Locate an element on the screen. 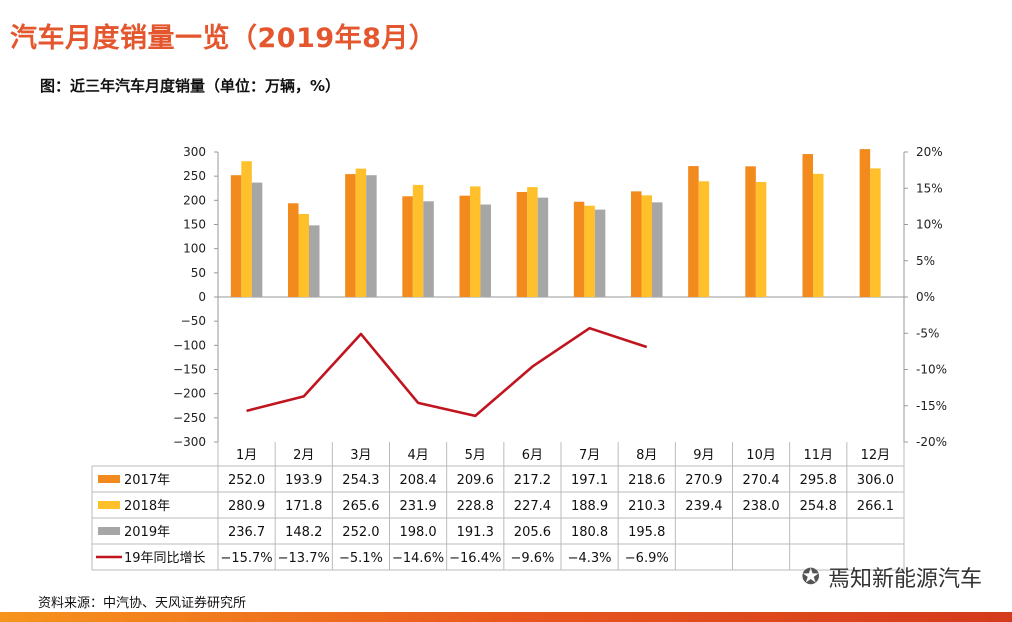 The image size is (1012, 622). y-right-tick-label: -5% is located at coordinates (927, 333).